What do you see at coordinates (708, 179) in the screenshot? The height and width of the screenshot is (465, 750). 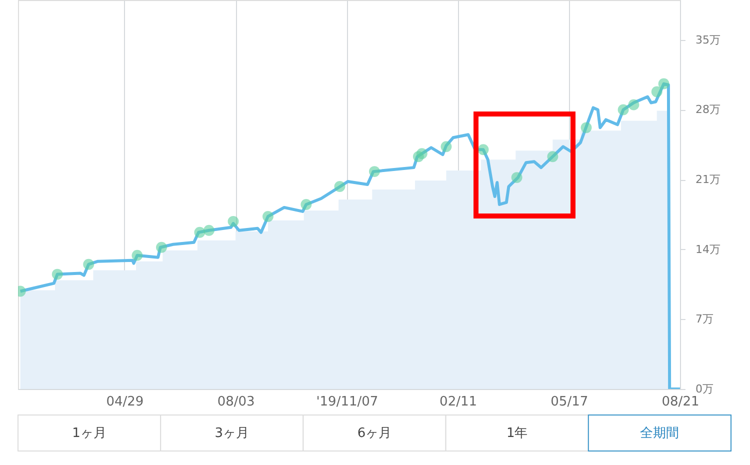 I see `y-tick-label: 21万` at bounding box center [708, 179].